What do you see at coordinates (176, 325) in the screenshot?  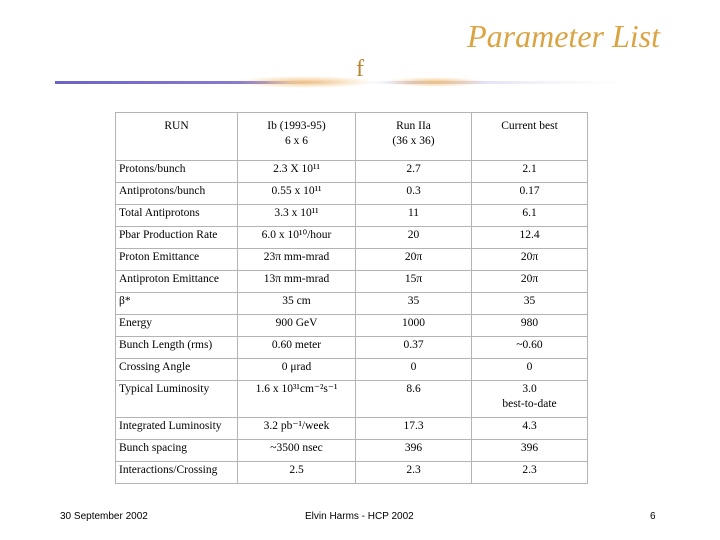 I see `row-label: Energy` at bounding box center [176, 325].